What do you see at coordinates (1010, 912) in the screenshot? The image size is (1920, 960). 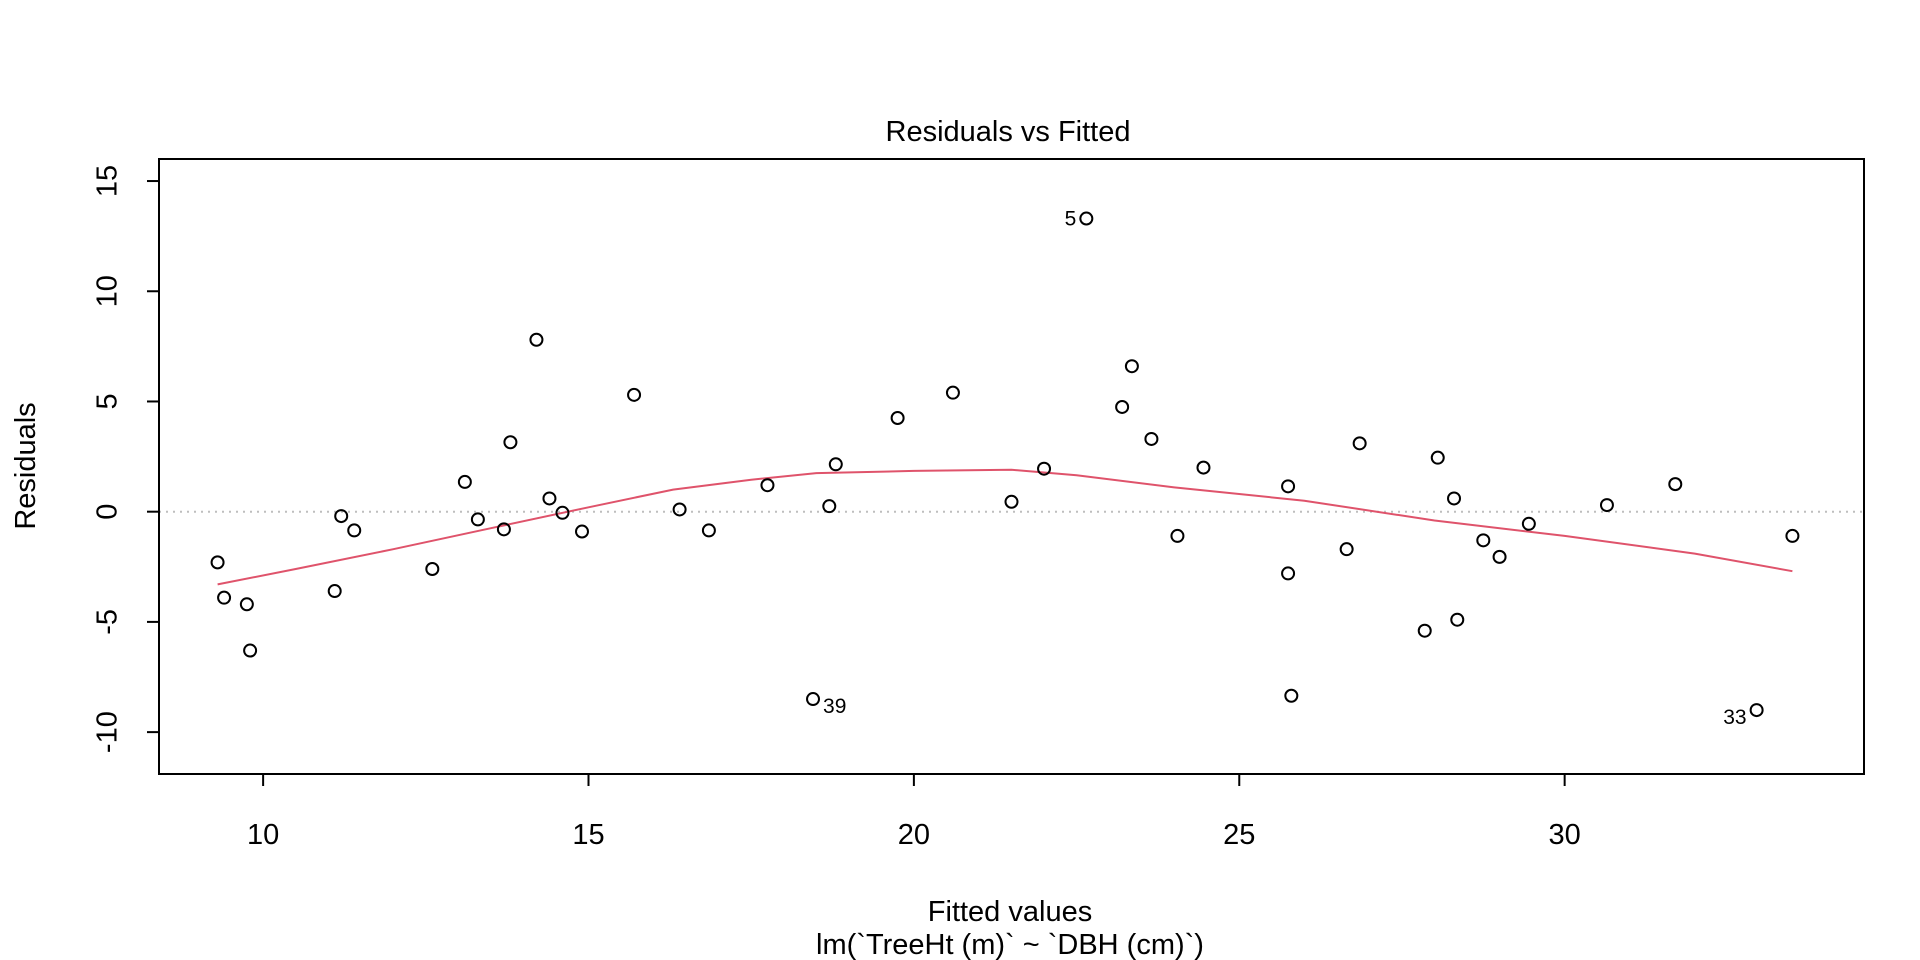 I see `x-axis-label: Fitted values` at bounding box center [1010, 912].